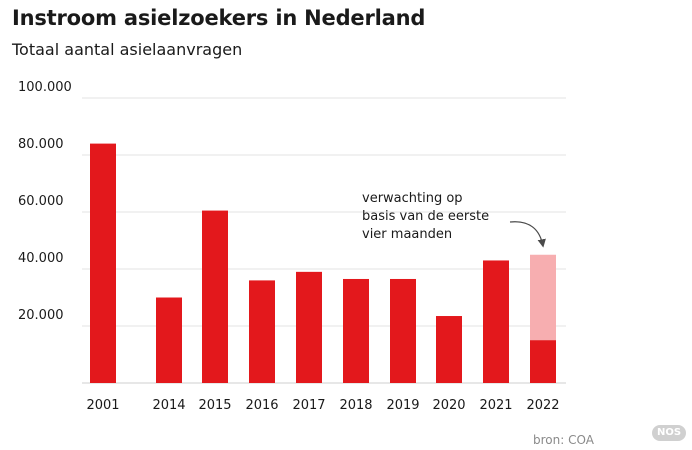 The image size is (692, 450). Describe the element at coordinates (355, 405) in the screenshot. I see `x-tick-label: 2018` at that location.